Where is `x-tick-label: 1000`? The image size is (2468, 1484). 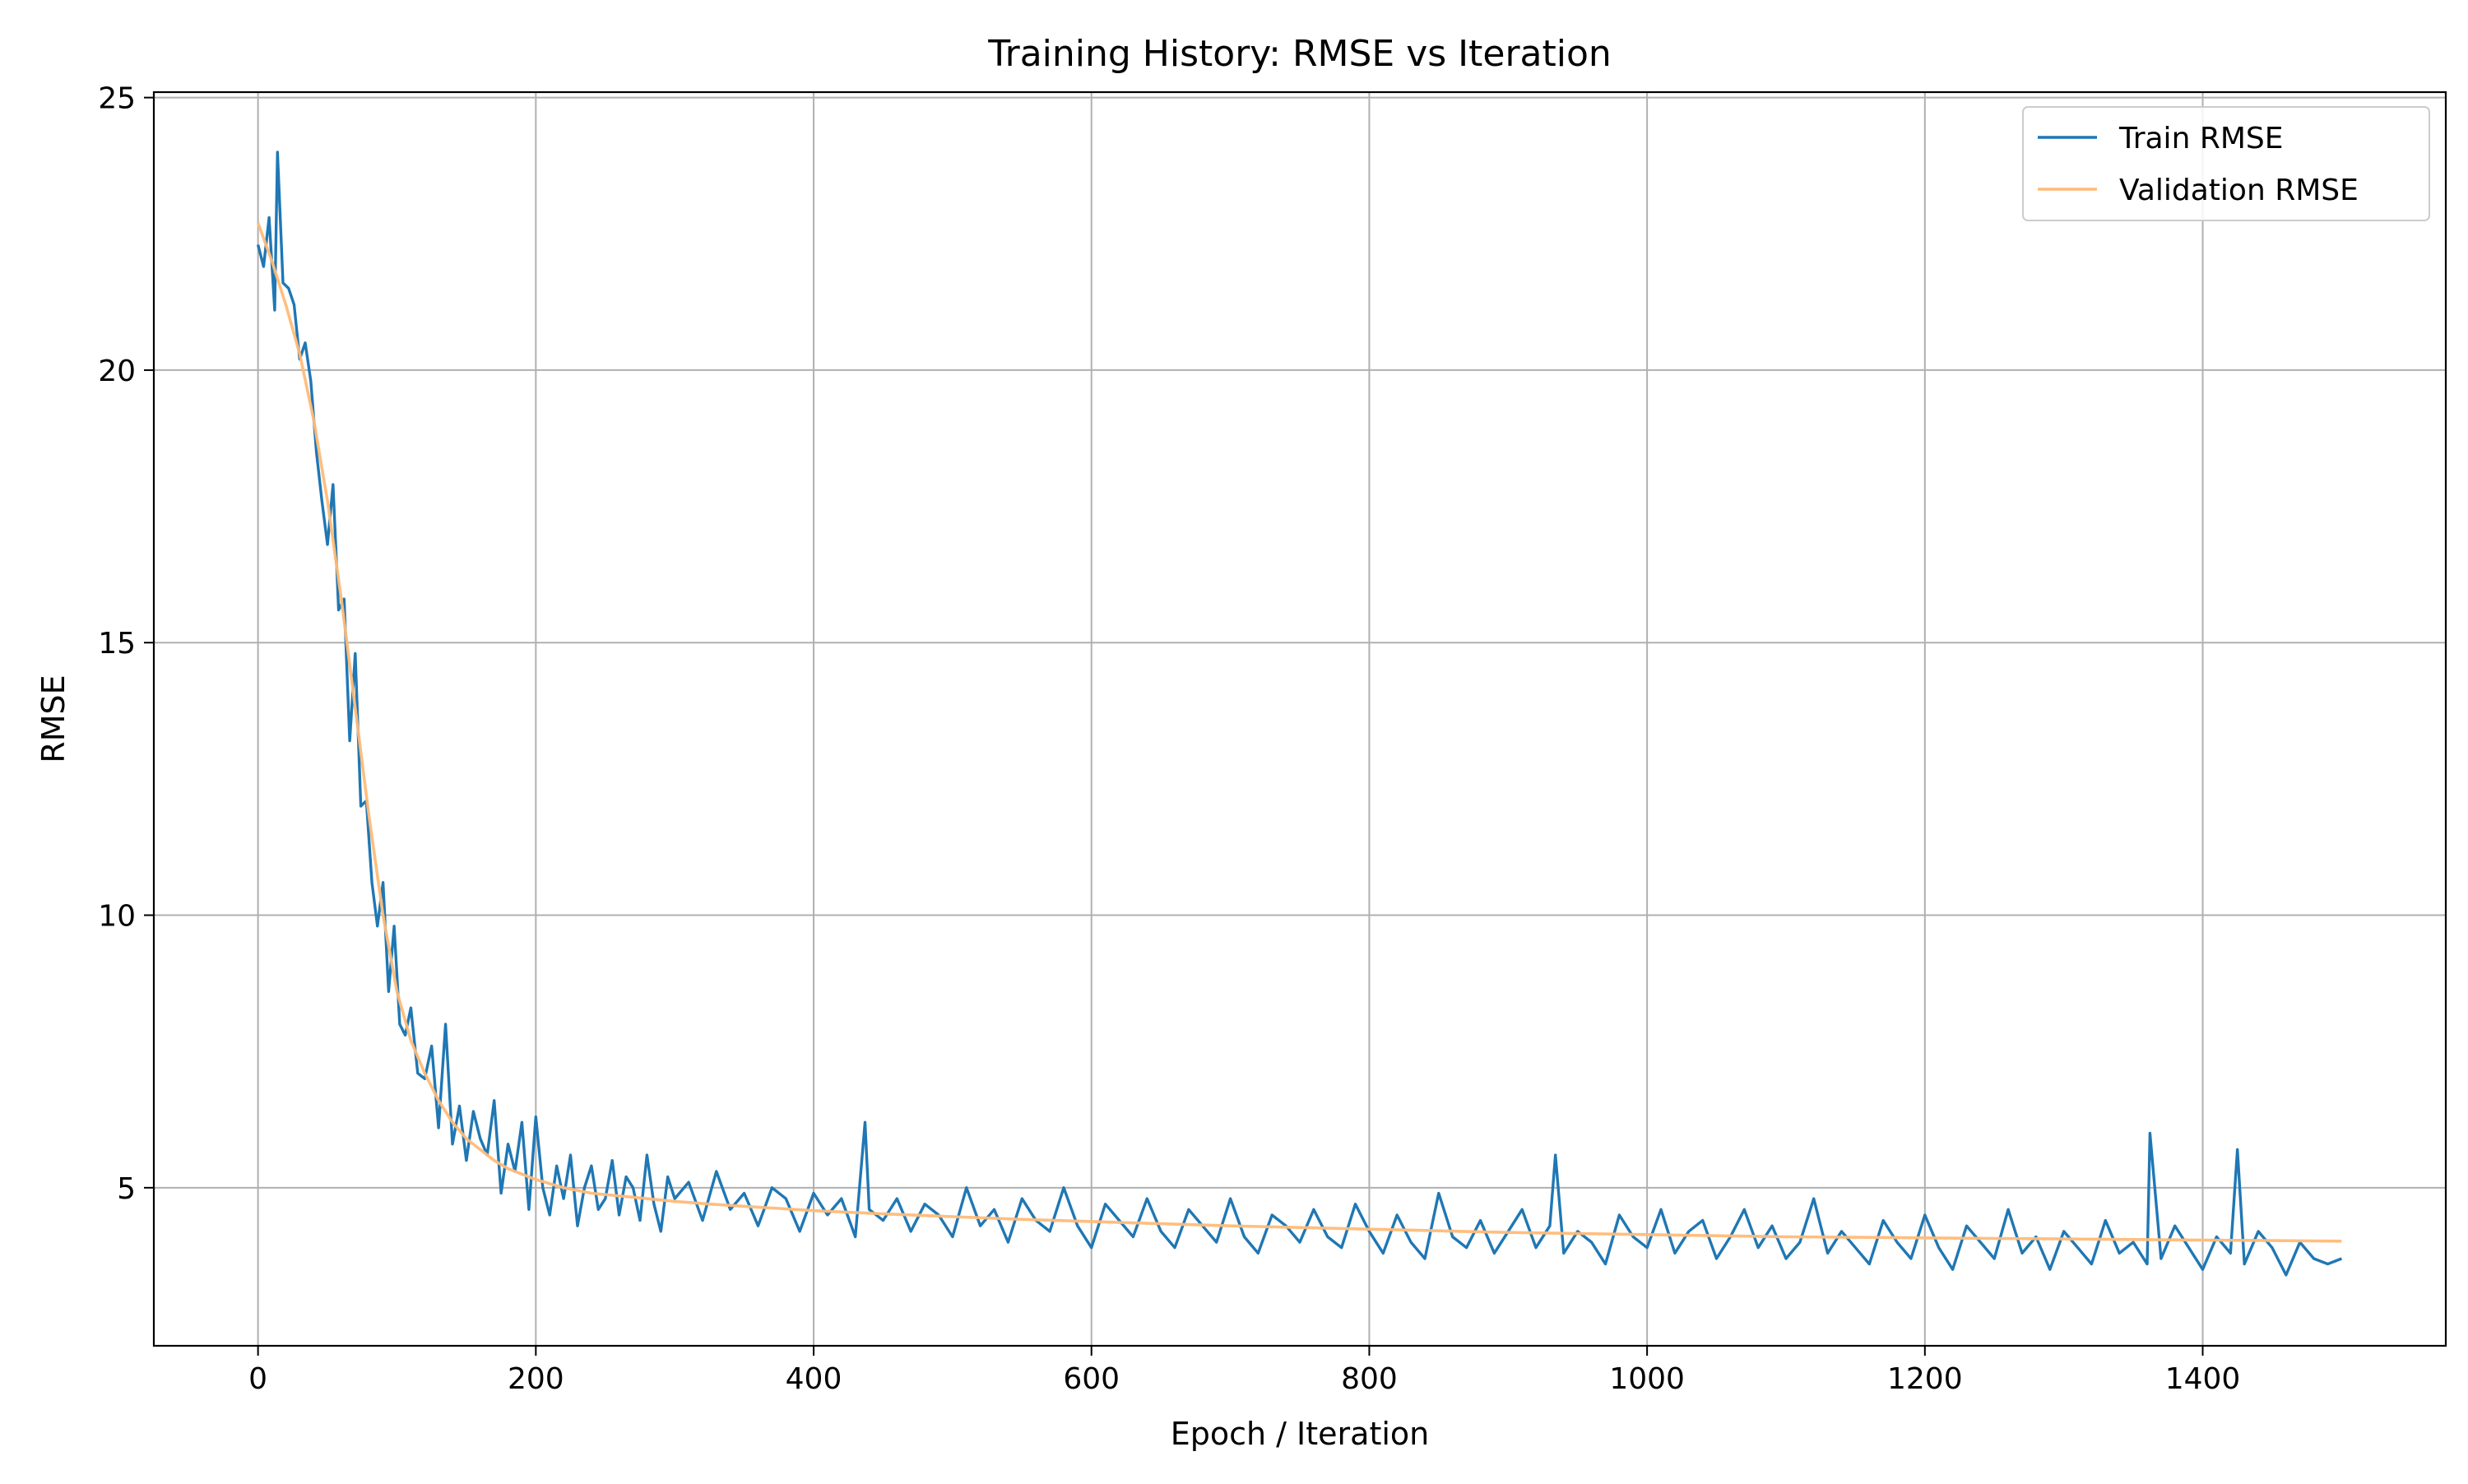 x-tick-label: 1000 is located at coordinates (1647, 1379).